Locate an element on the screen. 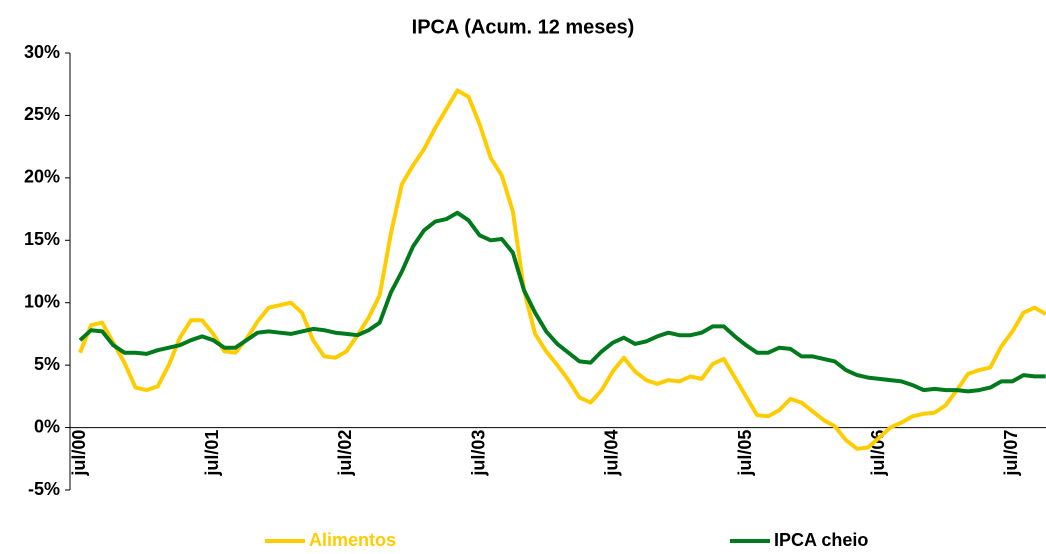 The width and height of the screenshot is (1046, 554). y-tick-label: -5% is located at coordinates (44, 489).